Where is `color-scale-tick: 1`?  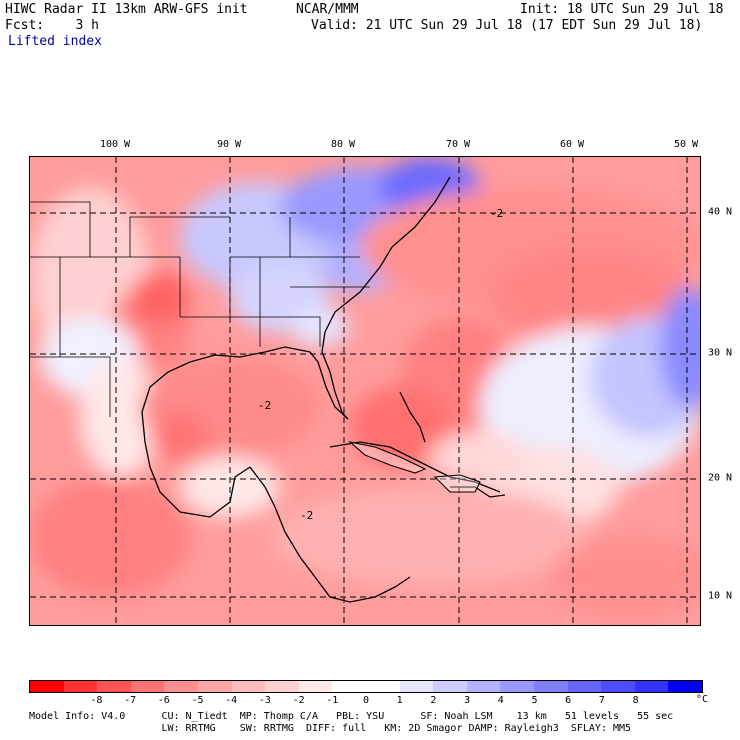
color-scale-tick: 1 is located at coordinates (399, 700).